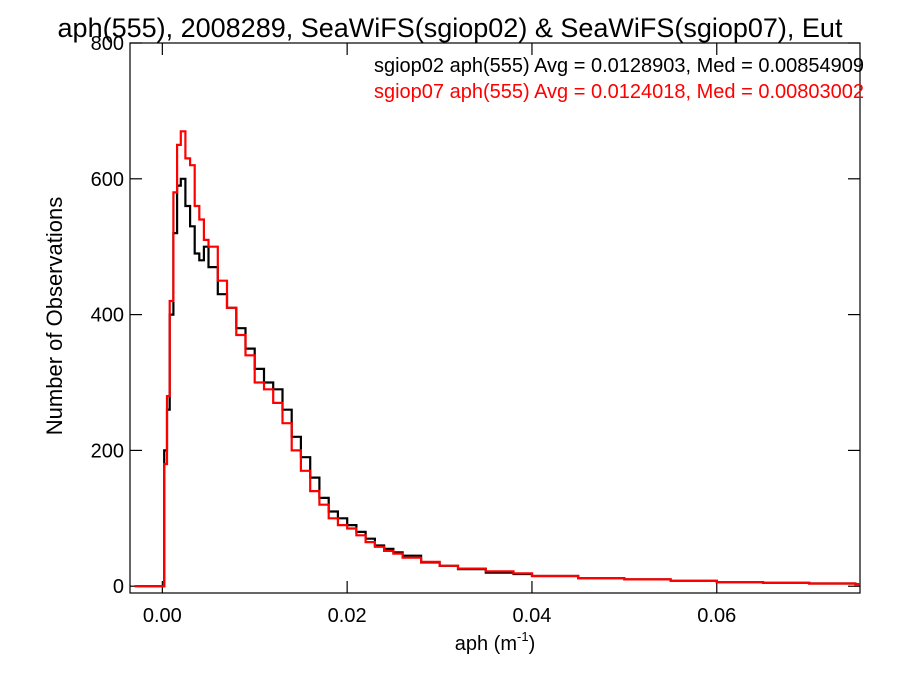  What do you see at coordinates (107, 451) in the screenshot?
I see `y-tick-label: 200` at bounding box center [107, 451].